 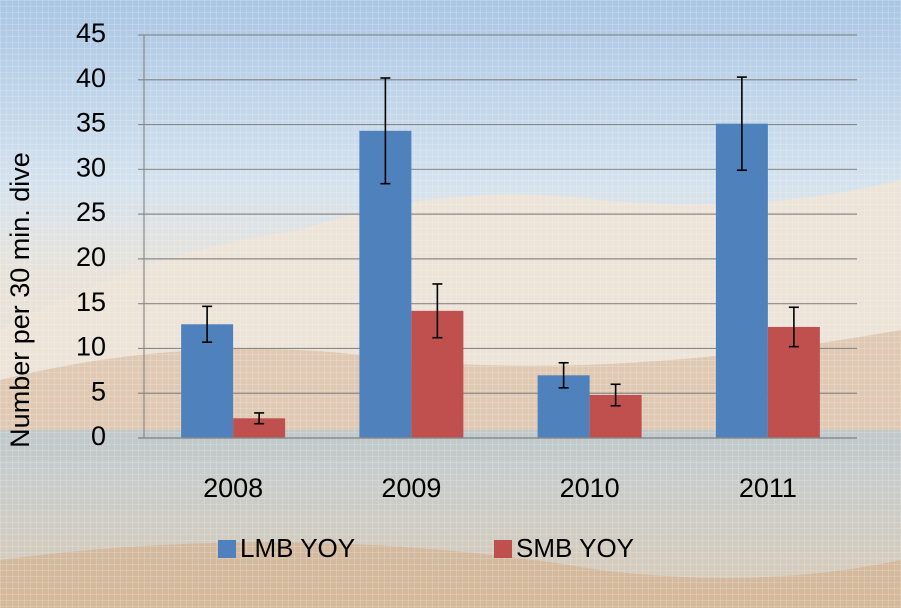 I want to click on y-tick-label: 0, so click(x=98, y=436).